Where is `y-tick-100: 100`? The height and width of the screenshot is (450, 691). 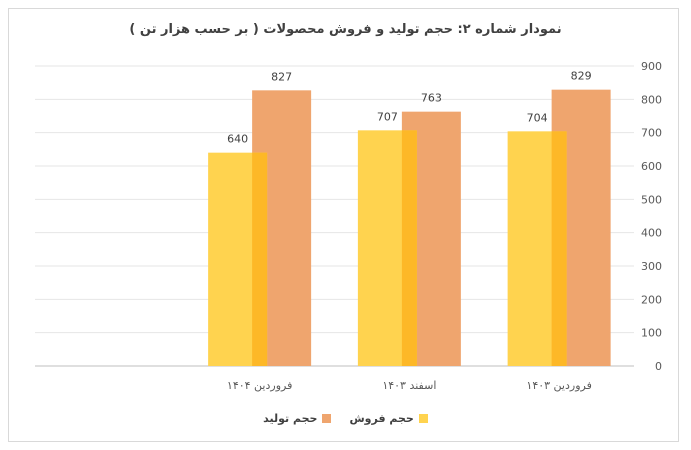 y-tick-100: 100 is located at coordinates (651, 333).